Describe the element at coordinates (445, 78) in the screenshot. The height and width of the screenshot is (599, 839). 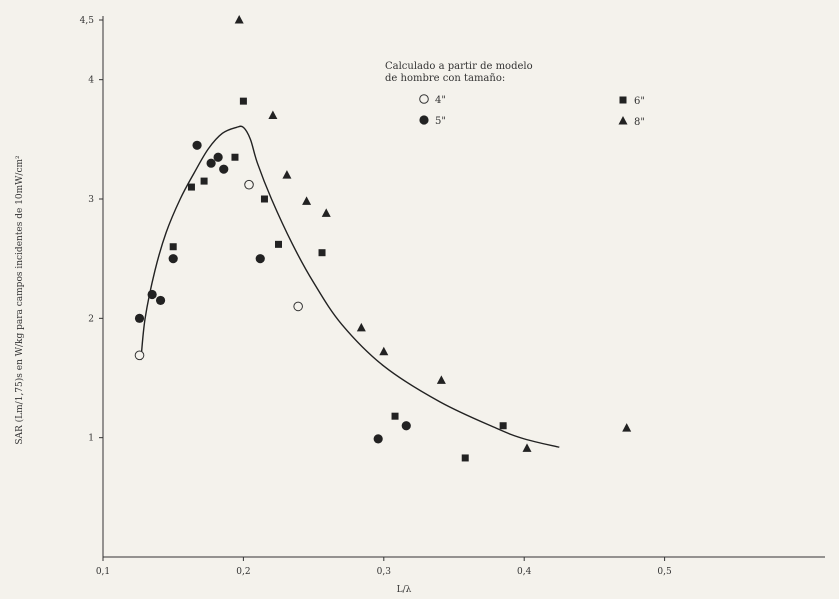
I see `legend-title-line: de hombre con tamaño:` at that location.